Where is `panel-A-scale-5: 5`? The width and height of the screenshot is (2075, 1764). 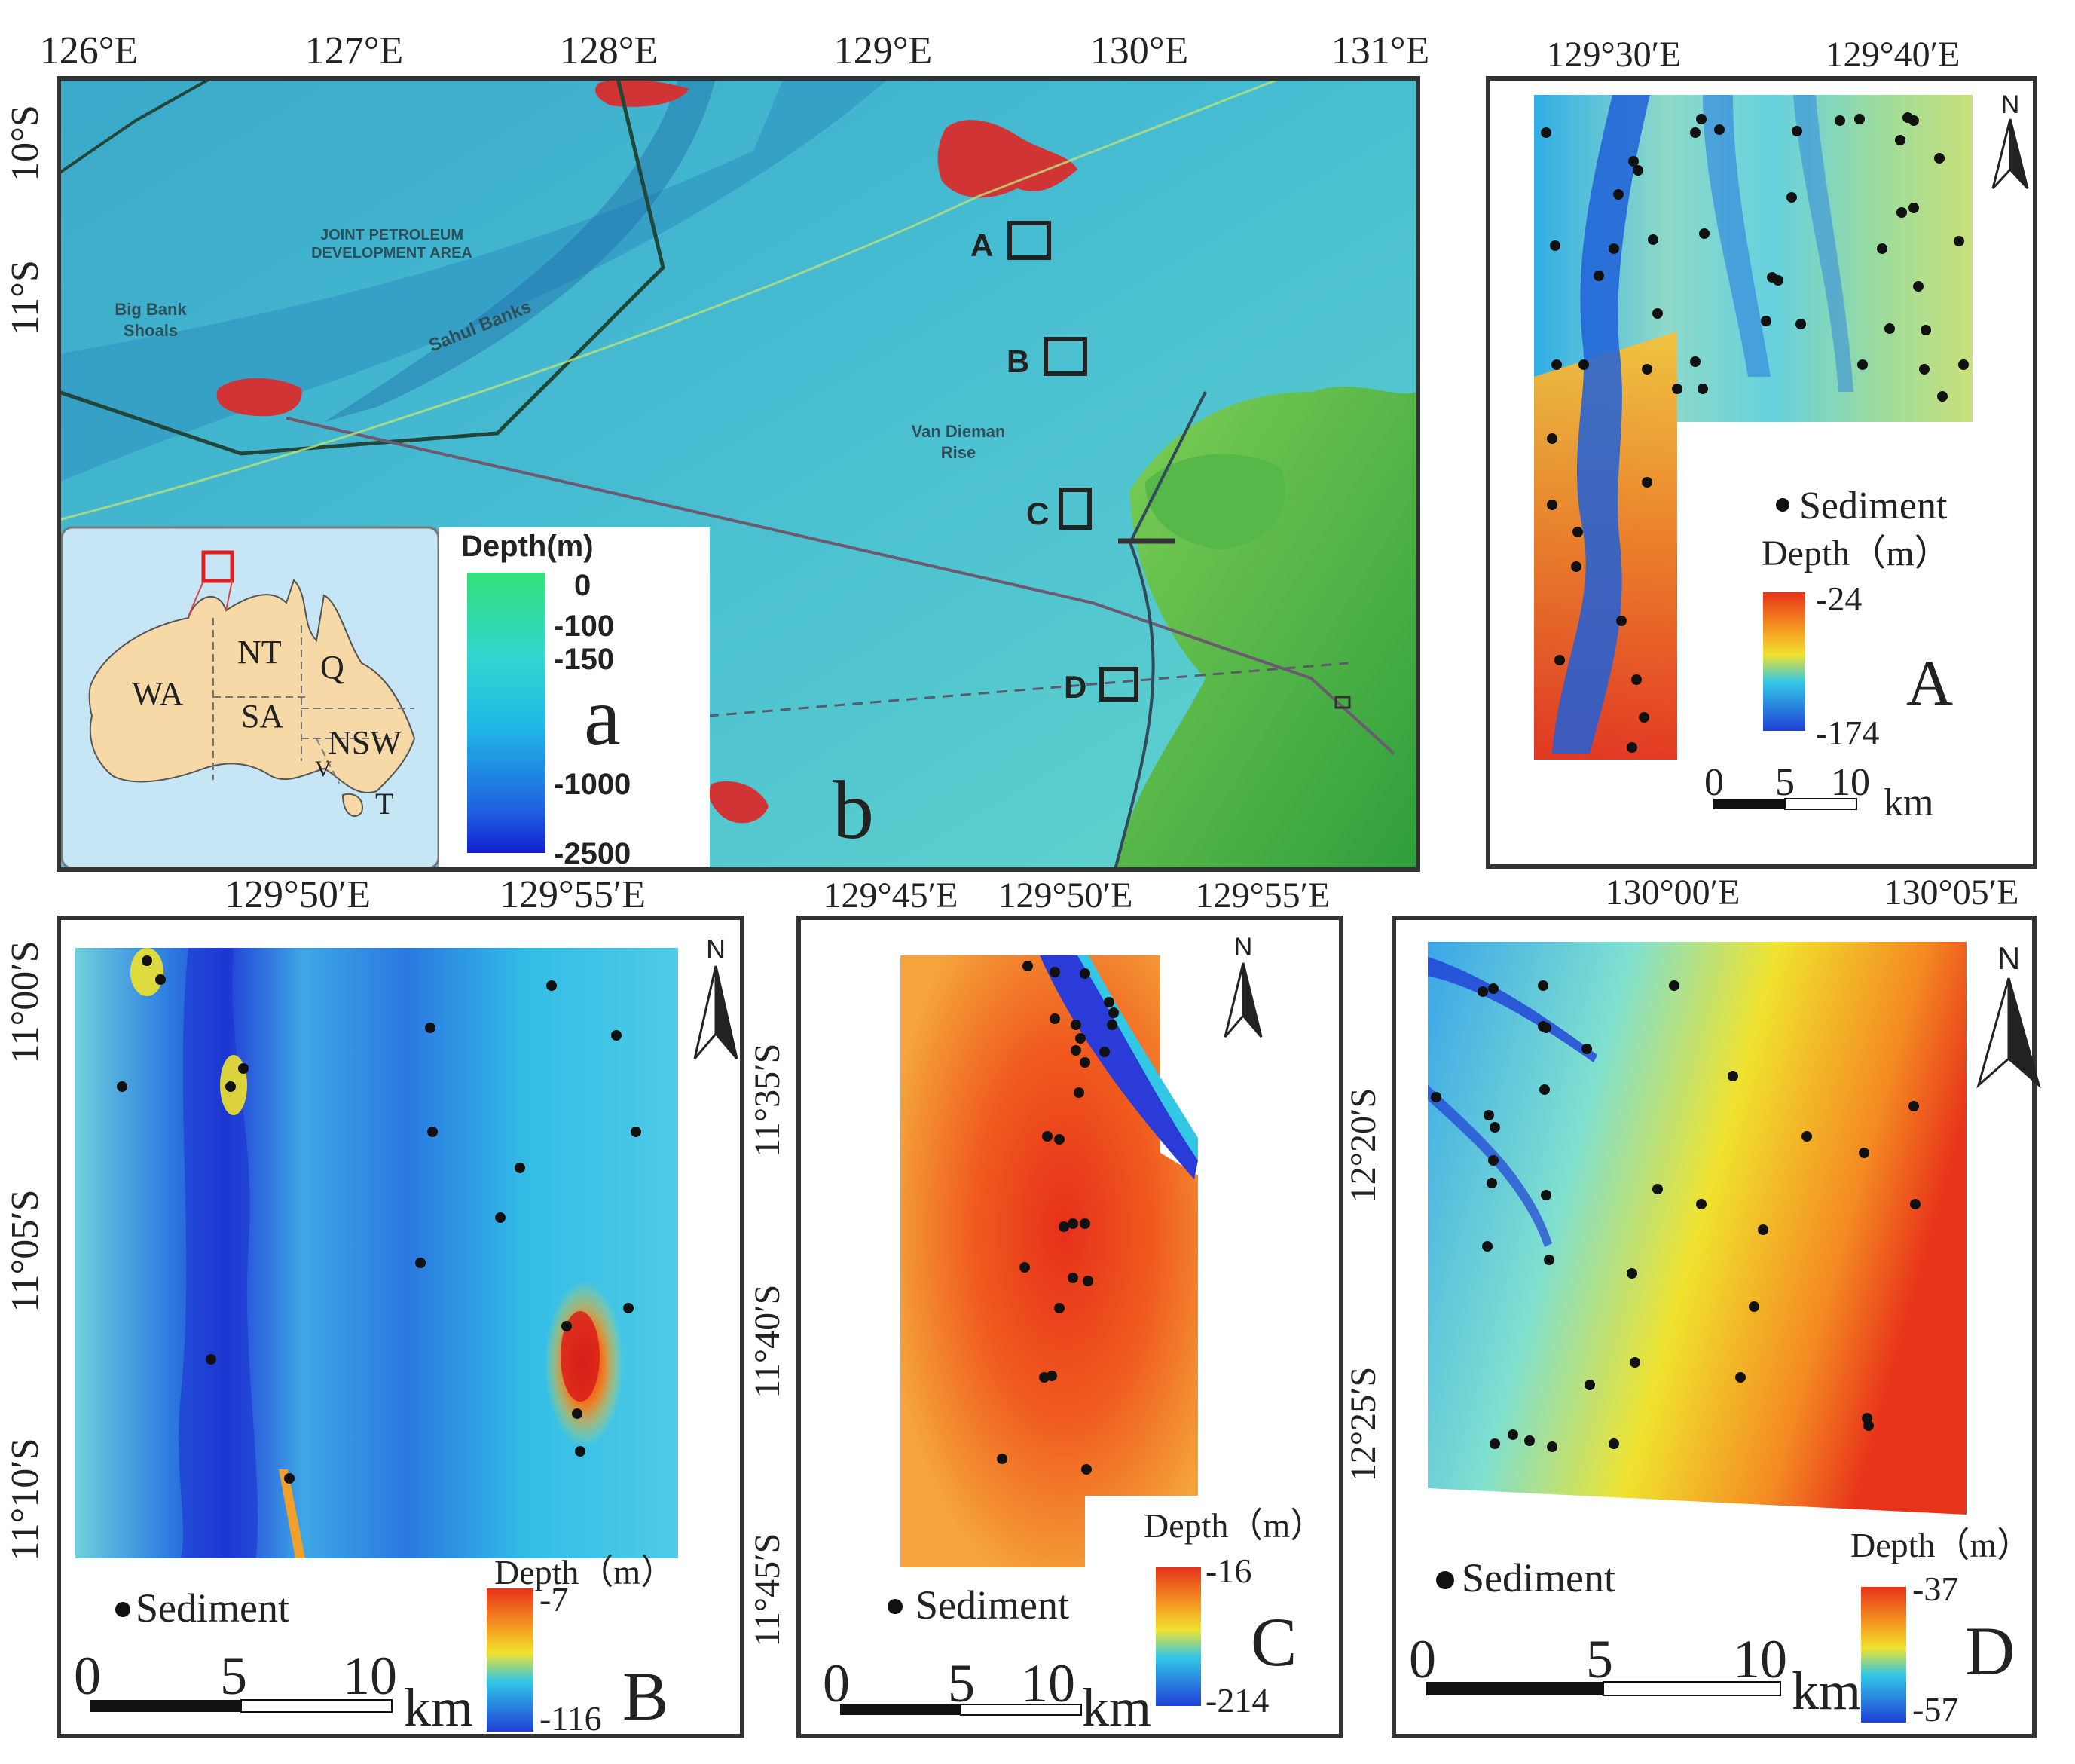
panel-A-scale-5: 5 is located at coordinates (1785, 782).